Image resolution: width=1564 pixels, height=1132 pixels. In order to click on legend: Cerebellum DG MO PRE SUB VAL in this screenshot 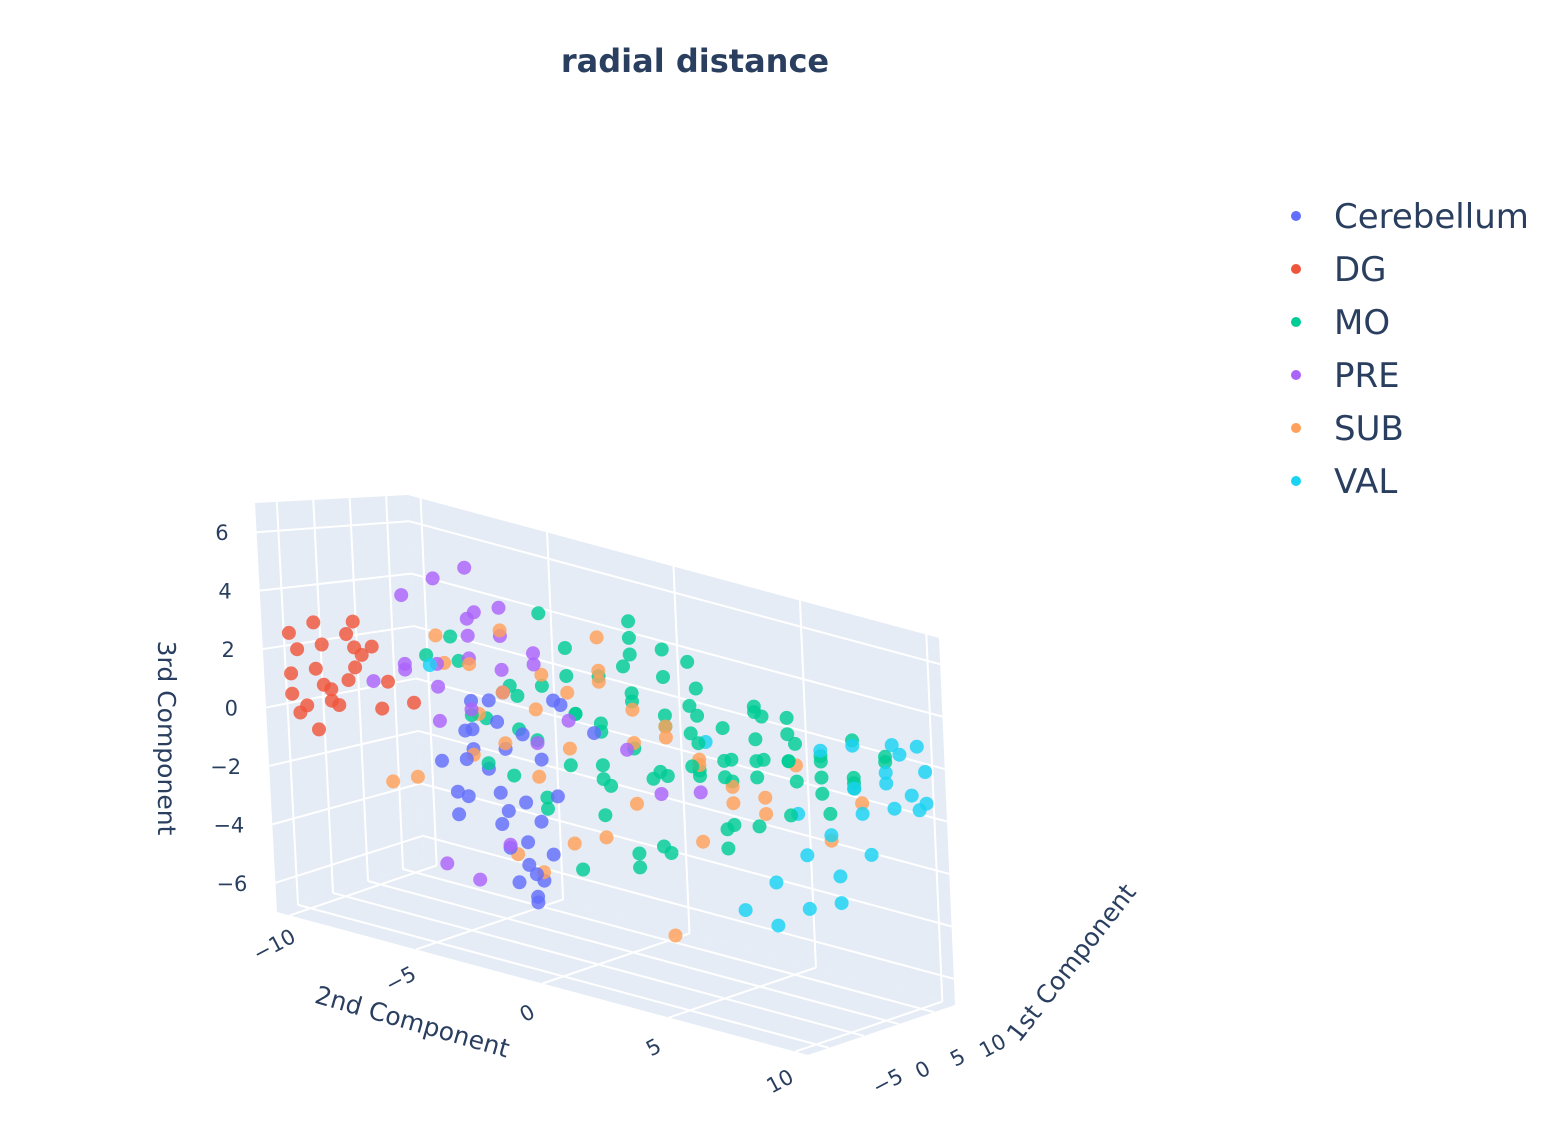, I will do `click(1410, 349)`.